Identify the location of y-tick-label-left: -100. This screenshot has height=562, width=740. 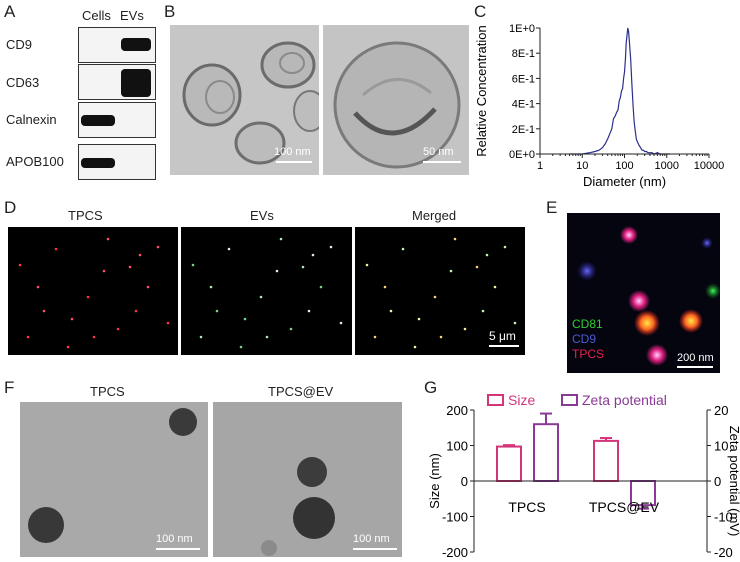
(455, 517).